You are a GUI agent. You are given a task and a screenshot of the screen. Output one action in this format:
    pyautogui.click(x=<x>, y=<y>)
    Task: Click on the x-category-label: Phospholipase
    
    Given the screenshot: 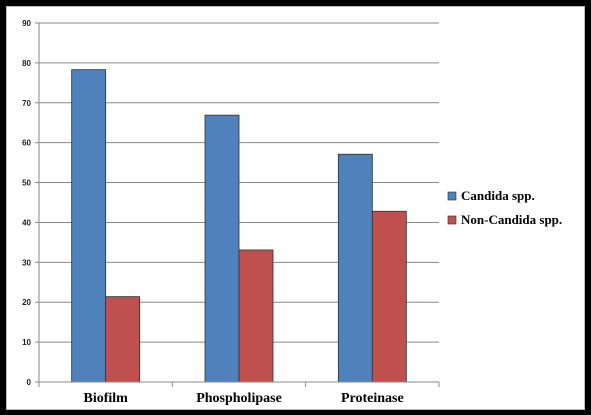 What is the action you would take?
    pyautogui.click(x=239, y=398)
    